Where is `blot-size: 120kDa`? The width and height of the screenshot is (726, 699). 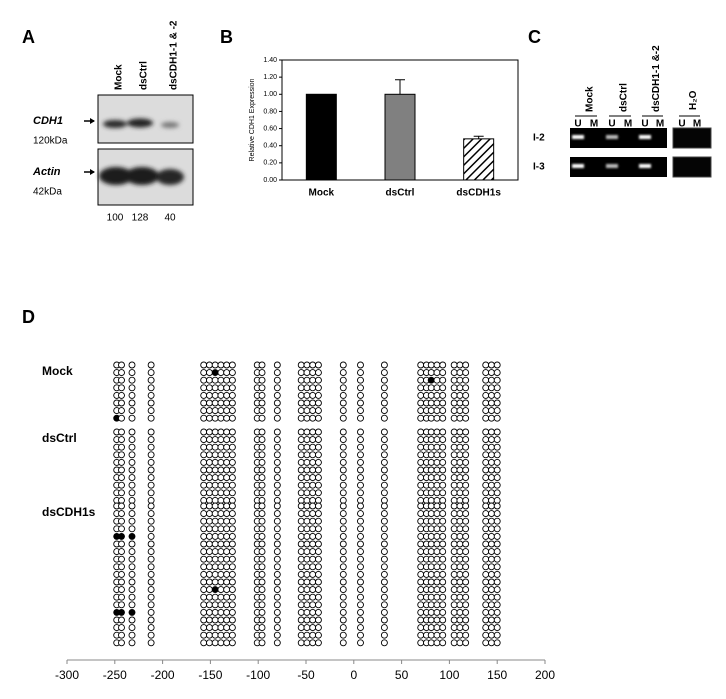
blot-size: 120kDa is located at coordinates (50, 141).